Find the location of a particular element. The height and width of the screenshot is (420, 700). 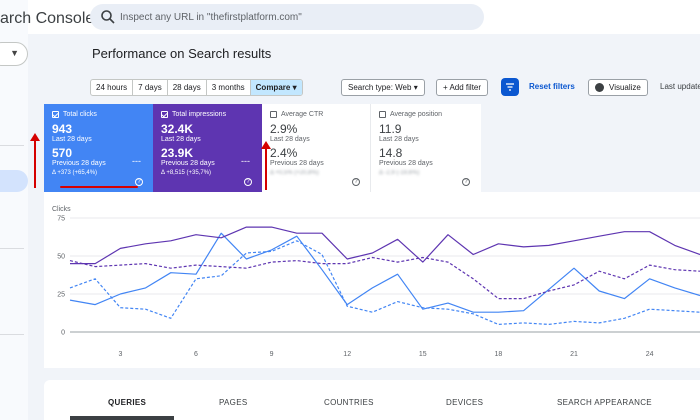

tab-countries: COUNTRIES is located at coordinates (349, 402).